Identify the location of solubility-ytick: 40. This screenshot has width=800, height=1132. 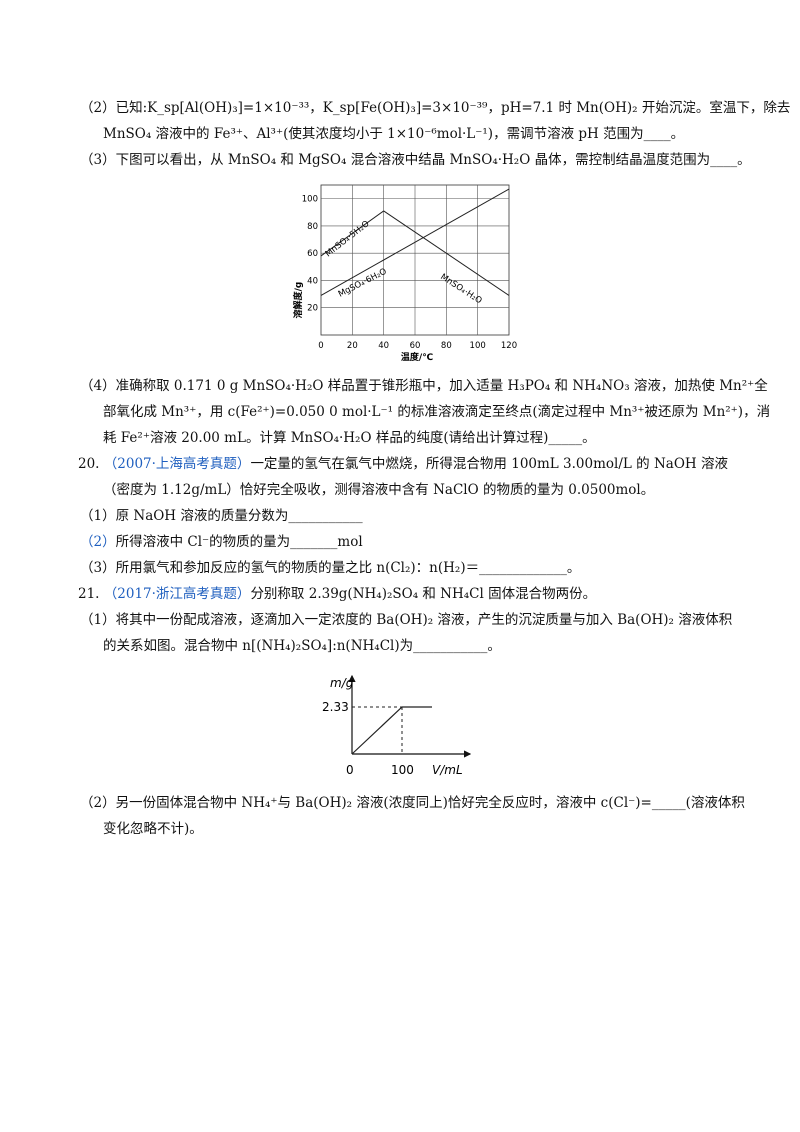
(312, 281).